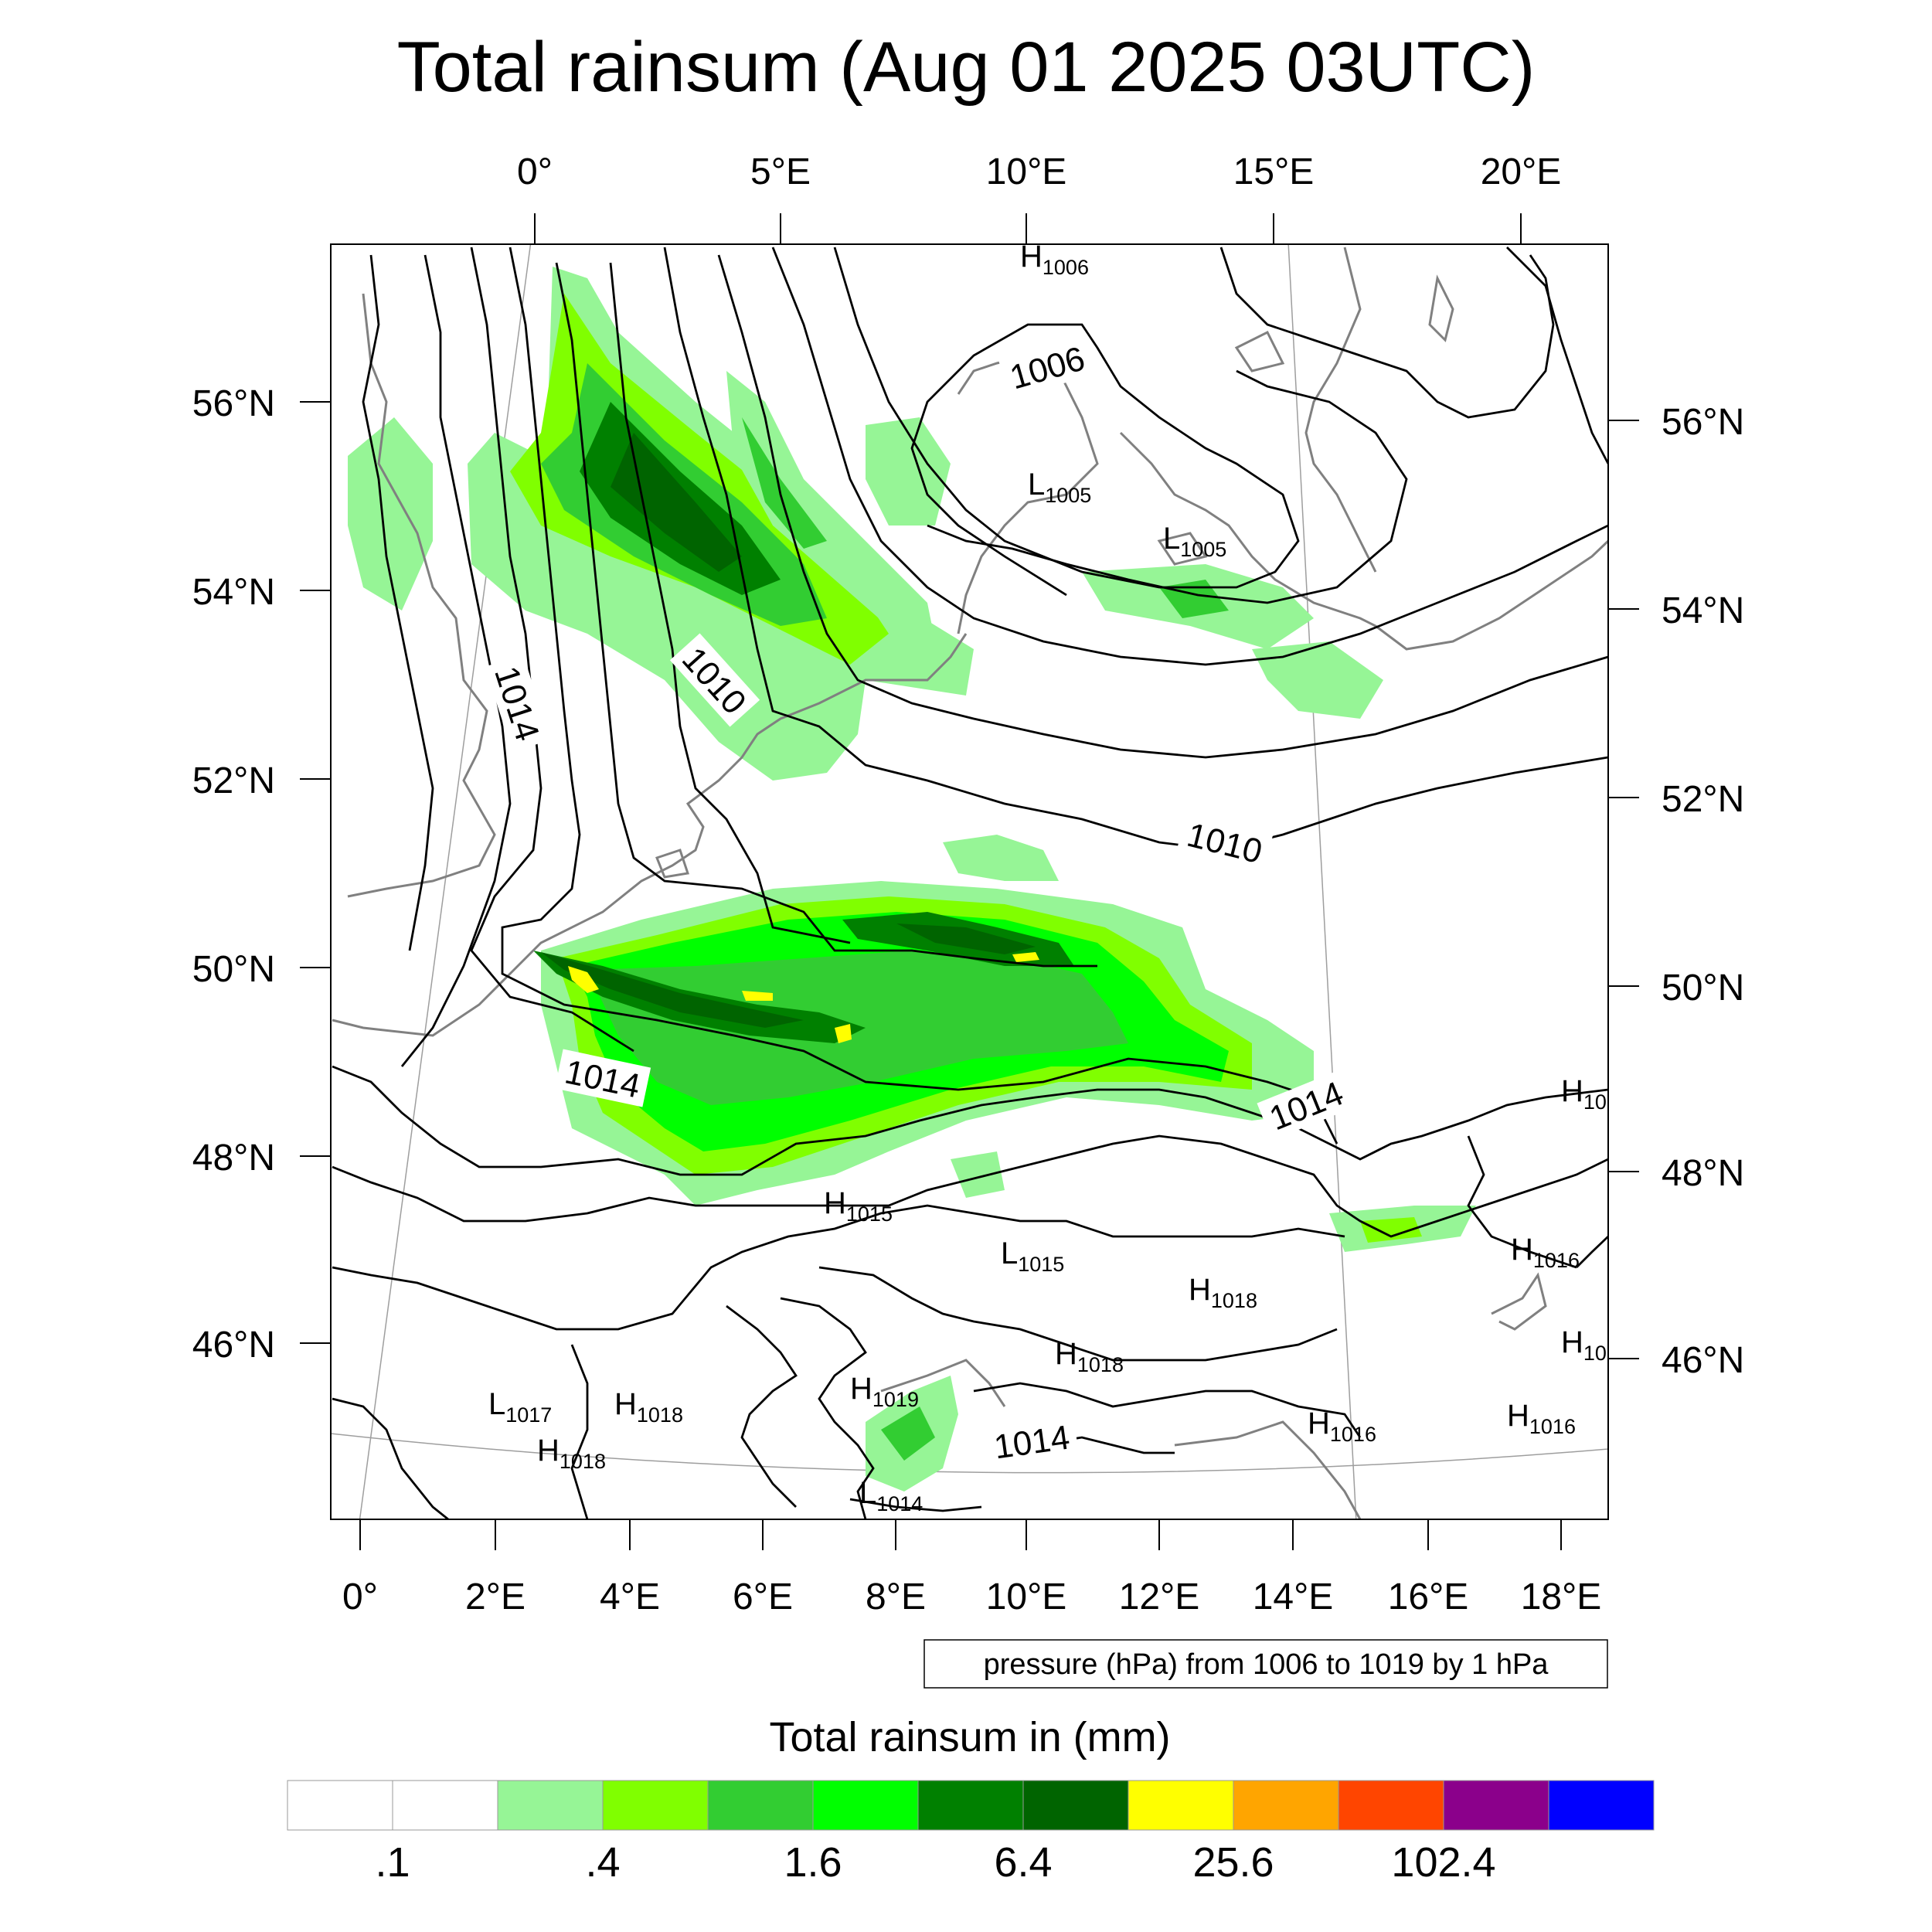  What do you see at coordinates (1159, 1597) in the screenshot?
I see `bottom-lon-label: 12°E` at bounding box center [1159, 1597].